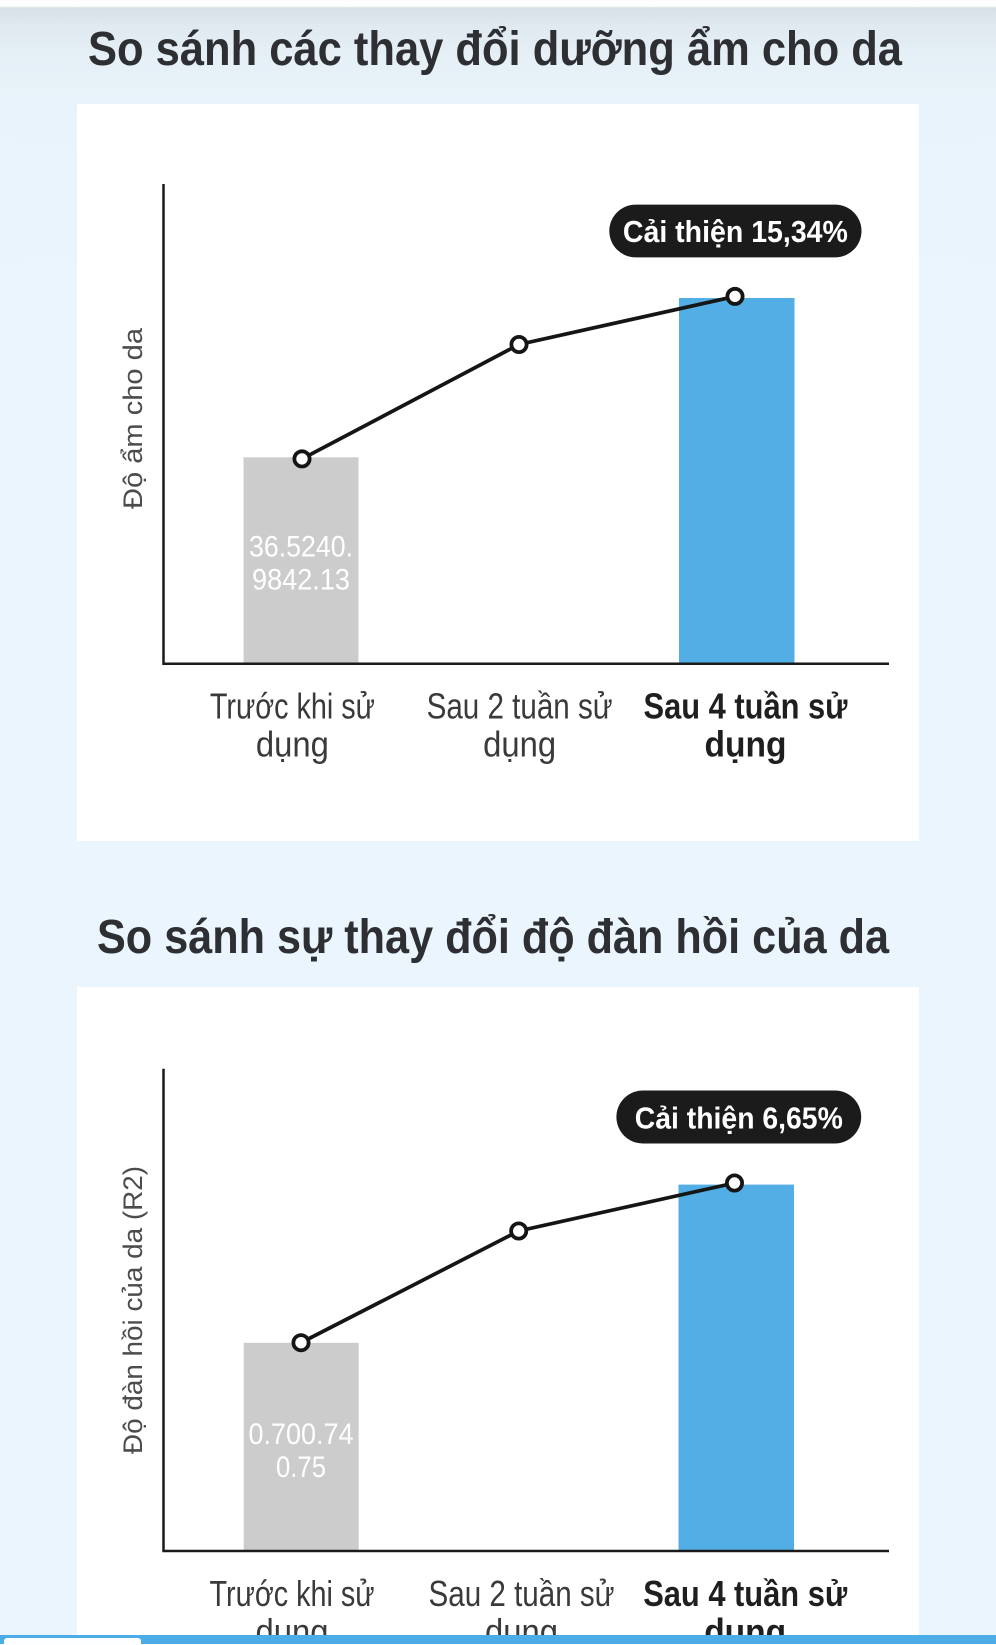 This screenshot has width=996, height=1645. I want to click on svg-text:So sánh sự thay đổi độ đàn hồi: So sánh sự thay đổi độ đàn hồi của da, so click(493, 937).